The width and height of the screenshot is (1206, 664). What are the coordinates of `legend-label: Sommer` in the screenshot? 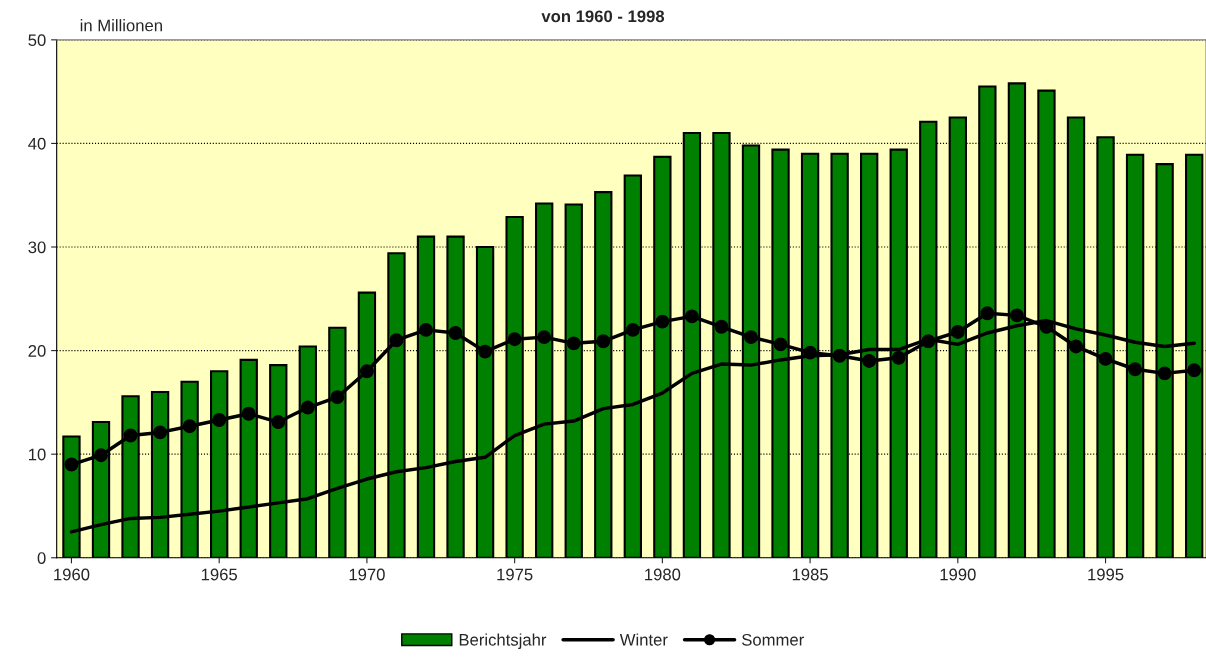 It's located at (773, 639).